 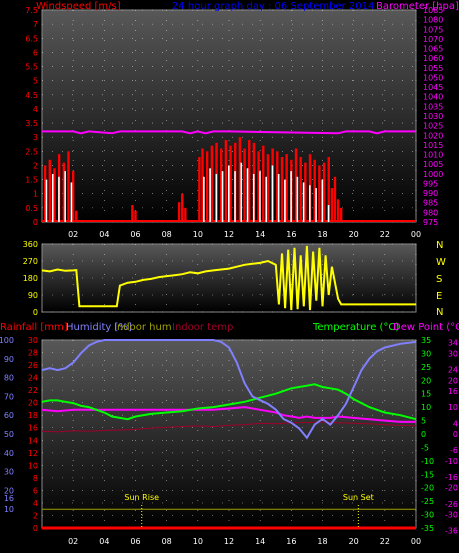 What do you see at coordinates (423, 421) in the screenshot?
I see `temp-y-tick-8: 5` at bounding box center [423, 421].